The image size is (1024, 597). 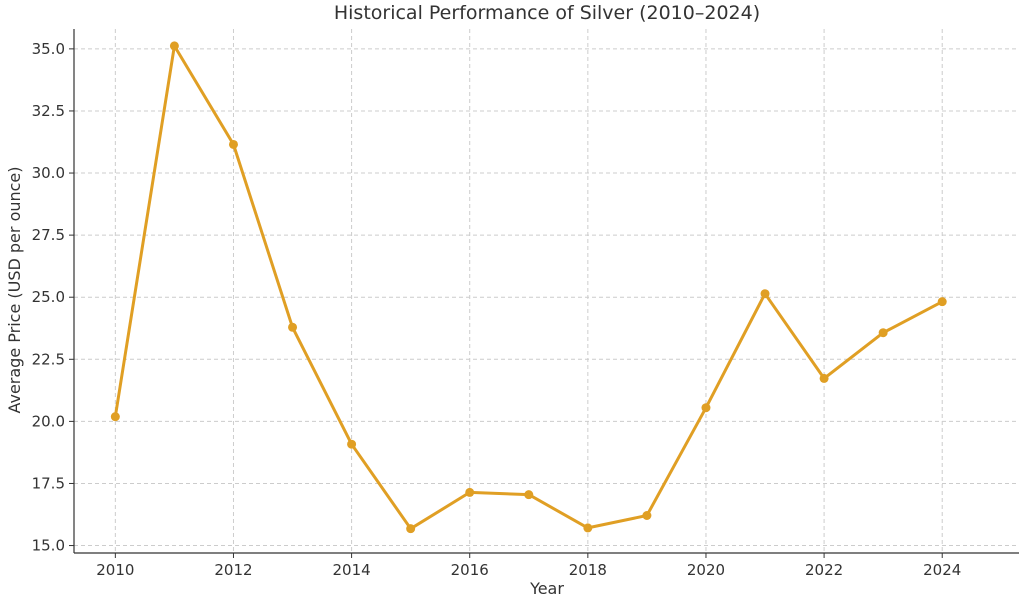 What do you see at coordinates (48, 235) in the screenshot?
I see `y-tick-label: 27.5` at bounding box center [48, 235].